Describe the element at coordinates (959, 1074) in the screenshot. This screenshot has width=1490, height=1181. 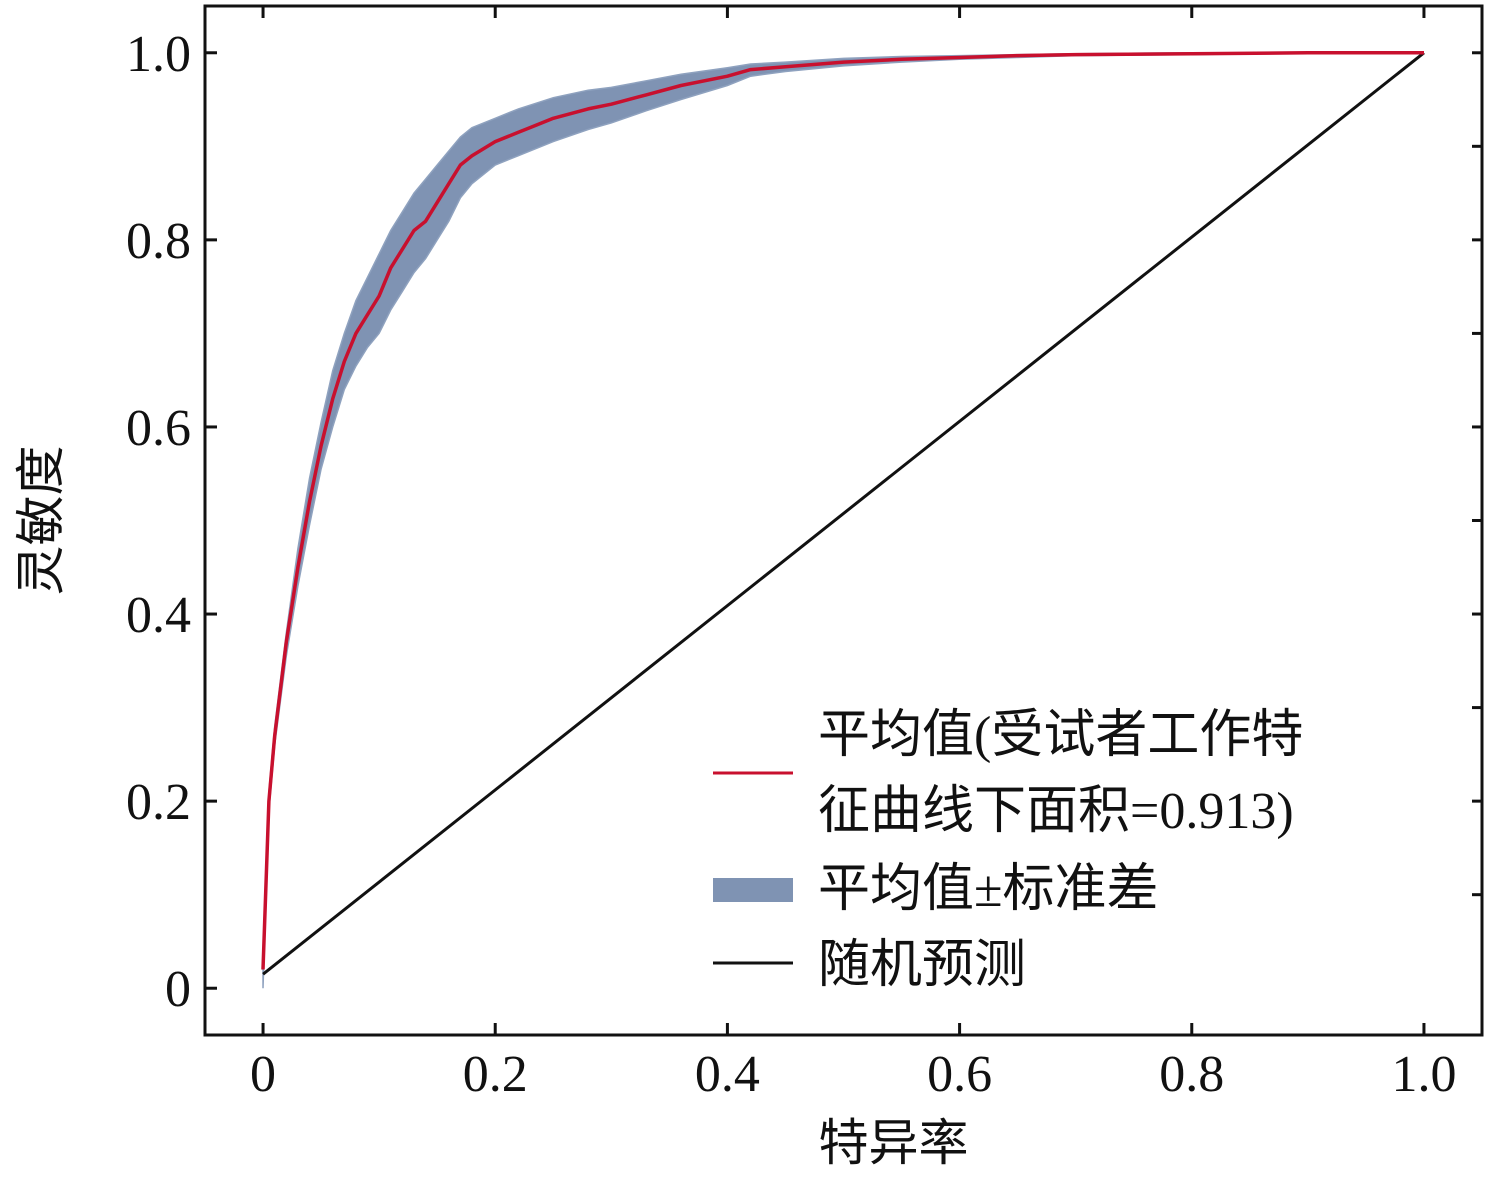
I see `x-tick-label: 0.6` at that location.